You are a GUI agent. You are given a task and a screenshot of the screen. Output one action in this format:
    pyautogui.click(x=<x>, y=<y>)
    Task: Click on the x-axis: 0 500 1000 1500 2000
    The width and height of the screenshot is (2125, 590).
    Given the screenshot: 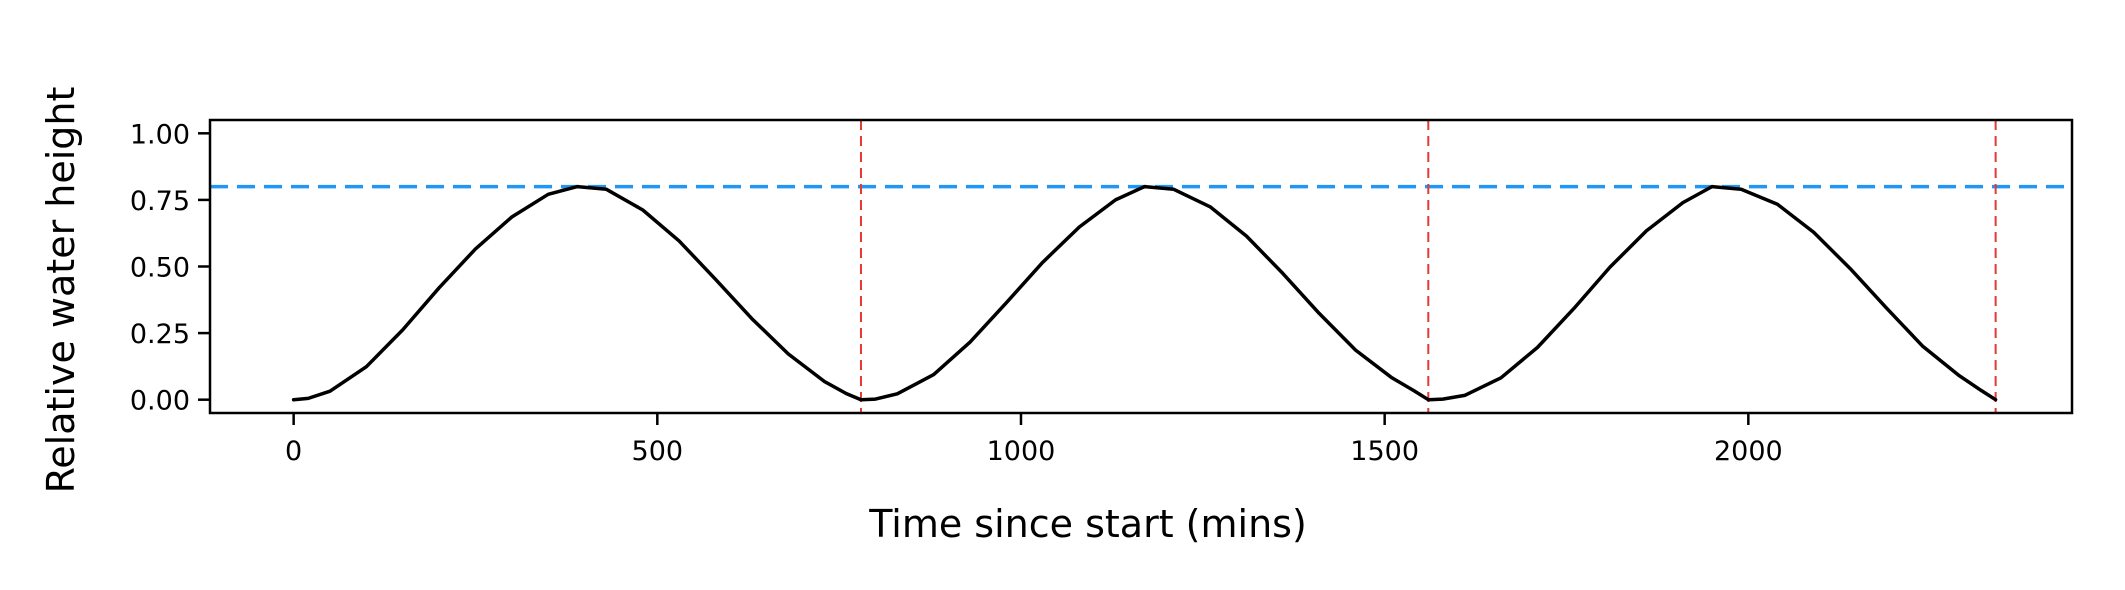 What is the action you would take?
    pyautogui.click(x=1034, y=440)
    